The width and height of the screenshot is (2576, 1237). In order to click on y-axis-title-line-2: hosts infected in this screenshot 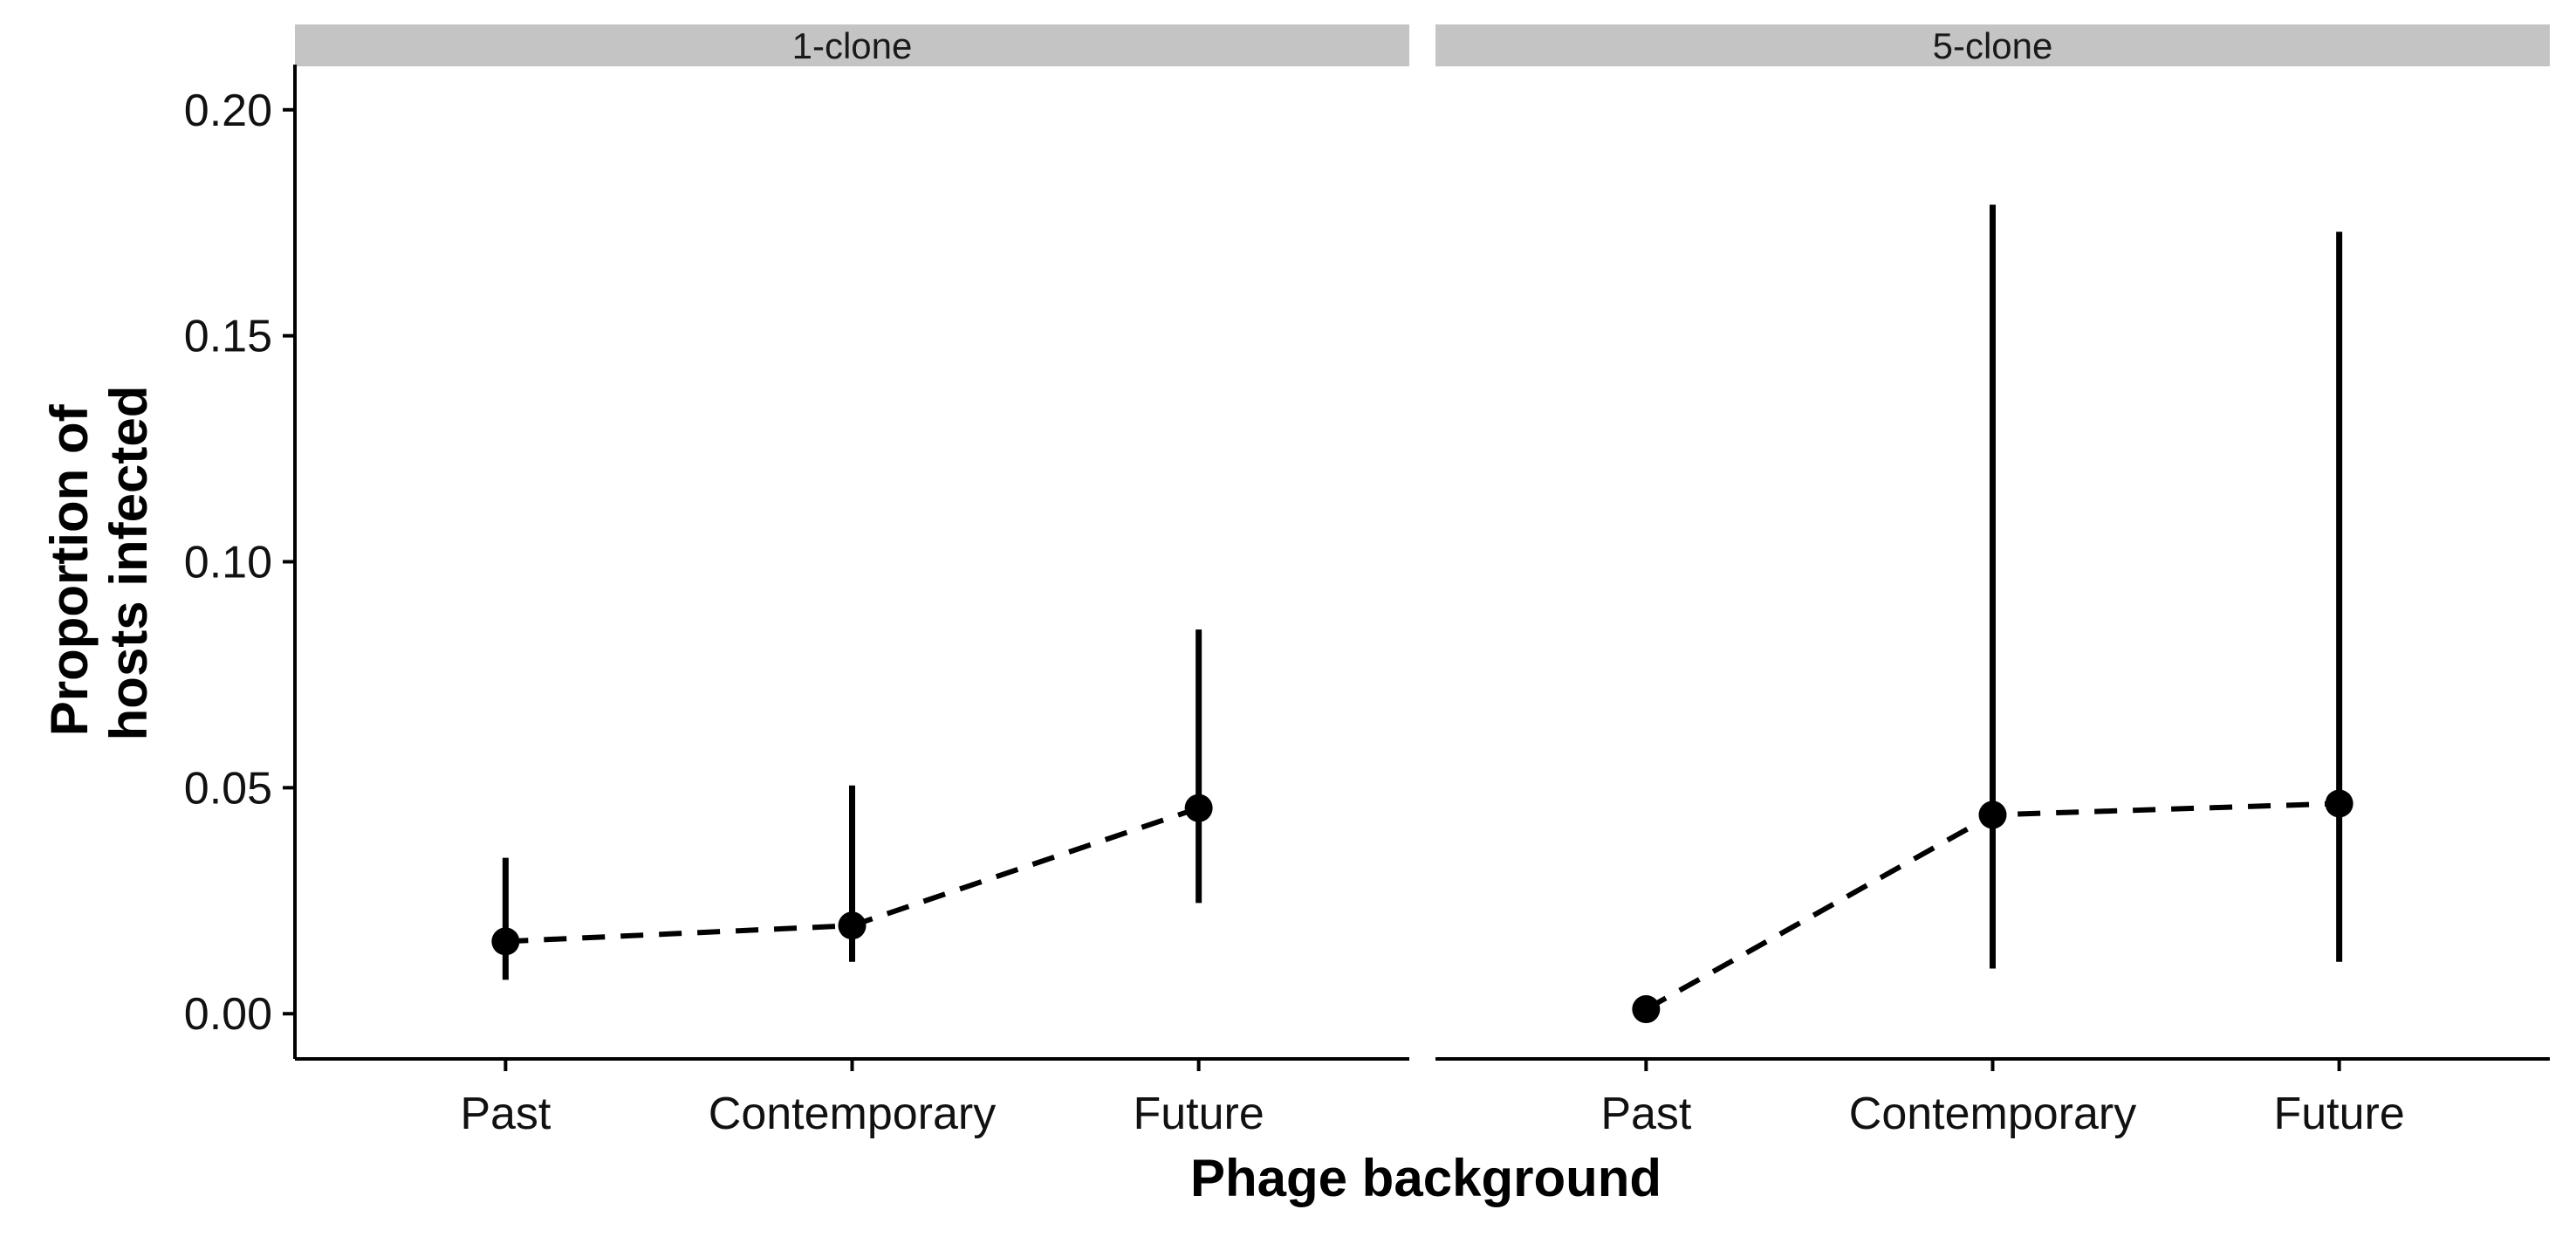, I will do `click(128, 563)`.